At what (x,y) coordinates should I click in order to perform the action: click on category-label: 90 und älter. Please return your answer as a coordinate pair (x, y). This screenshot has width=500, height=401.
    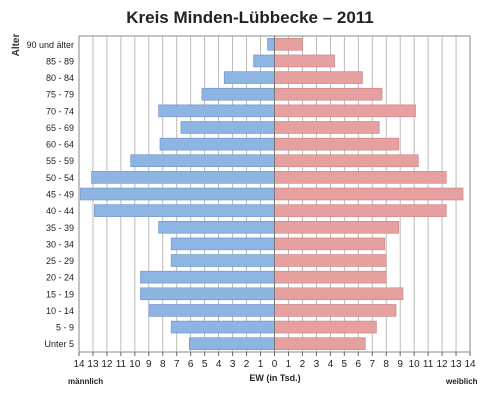
    Looking at the image, I should click on (50, 45).